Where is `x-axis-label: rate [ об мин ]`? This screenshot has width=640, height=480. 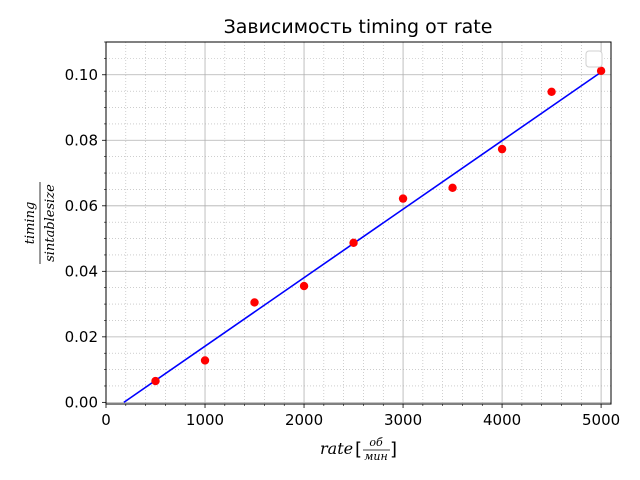
x-axis-label: rate [ об мин ] is located at coordinates (358, 449).